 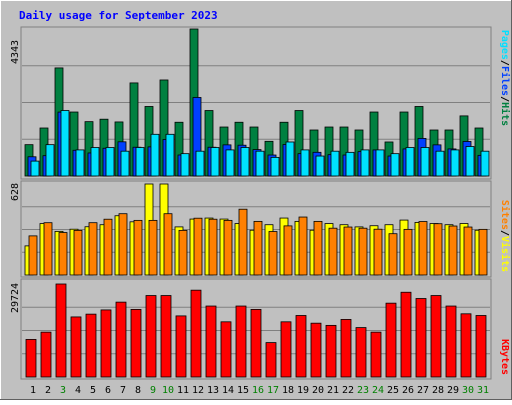 I want to click on day-label-12: 12, so click(x=198, y=390).